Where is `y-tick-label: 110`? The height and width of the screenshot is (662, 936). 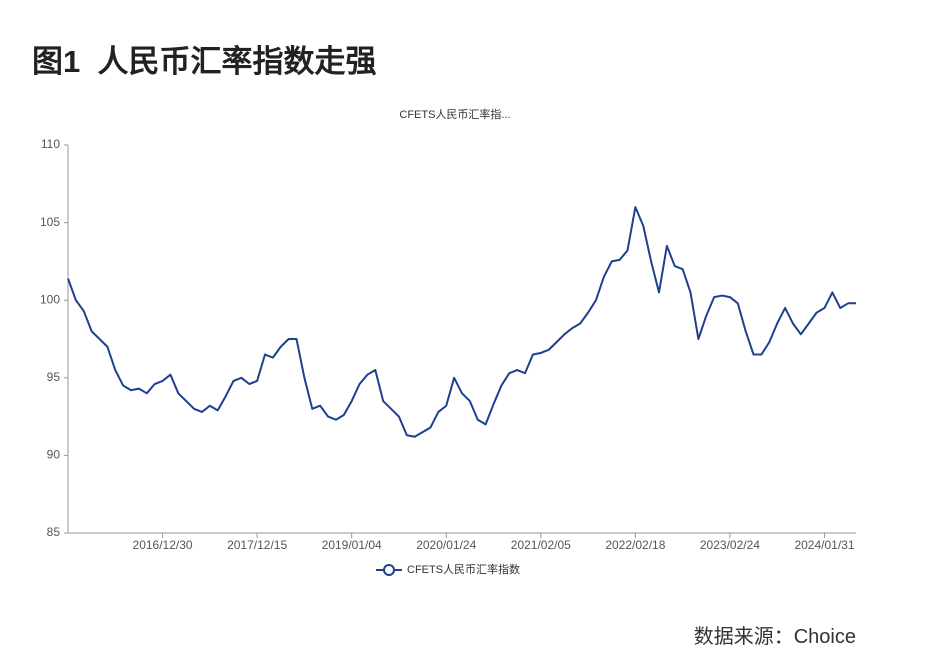 y-tick-label: 110 is located at coordinates (50, 144).